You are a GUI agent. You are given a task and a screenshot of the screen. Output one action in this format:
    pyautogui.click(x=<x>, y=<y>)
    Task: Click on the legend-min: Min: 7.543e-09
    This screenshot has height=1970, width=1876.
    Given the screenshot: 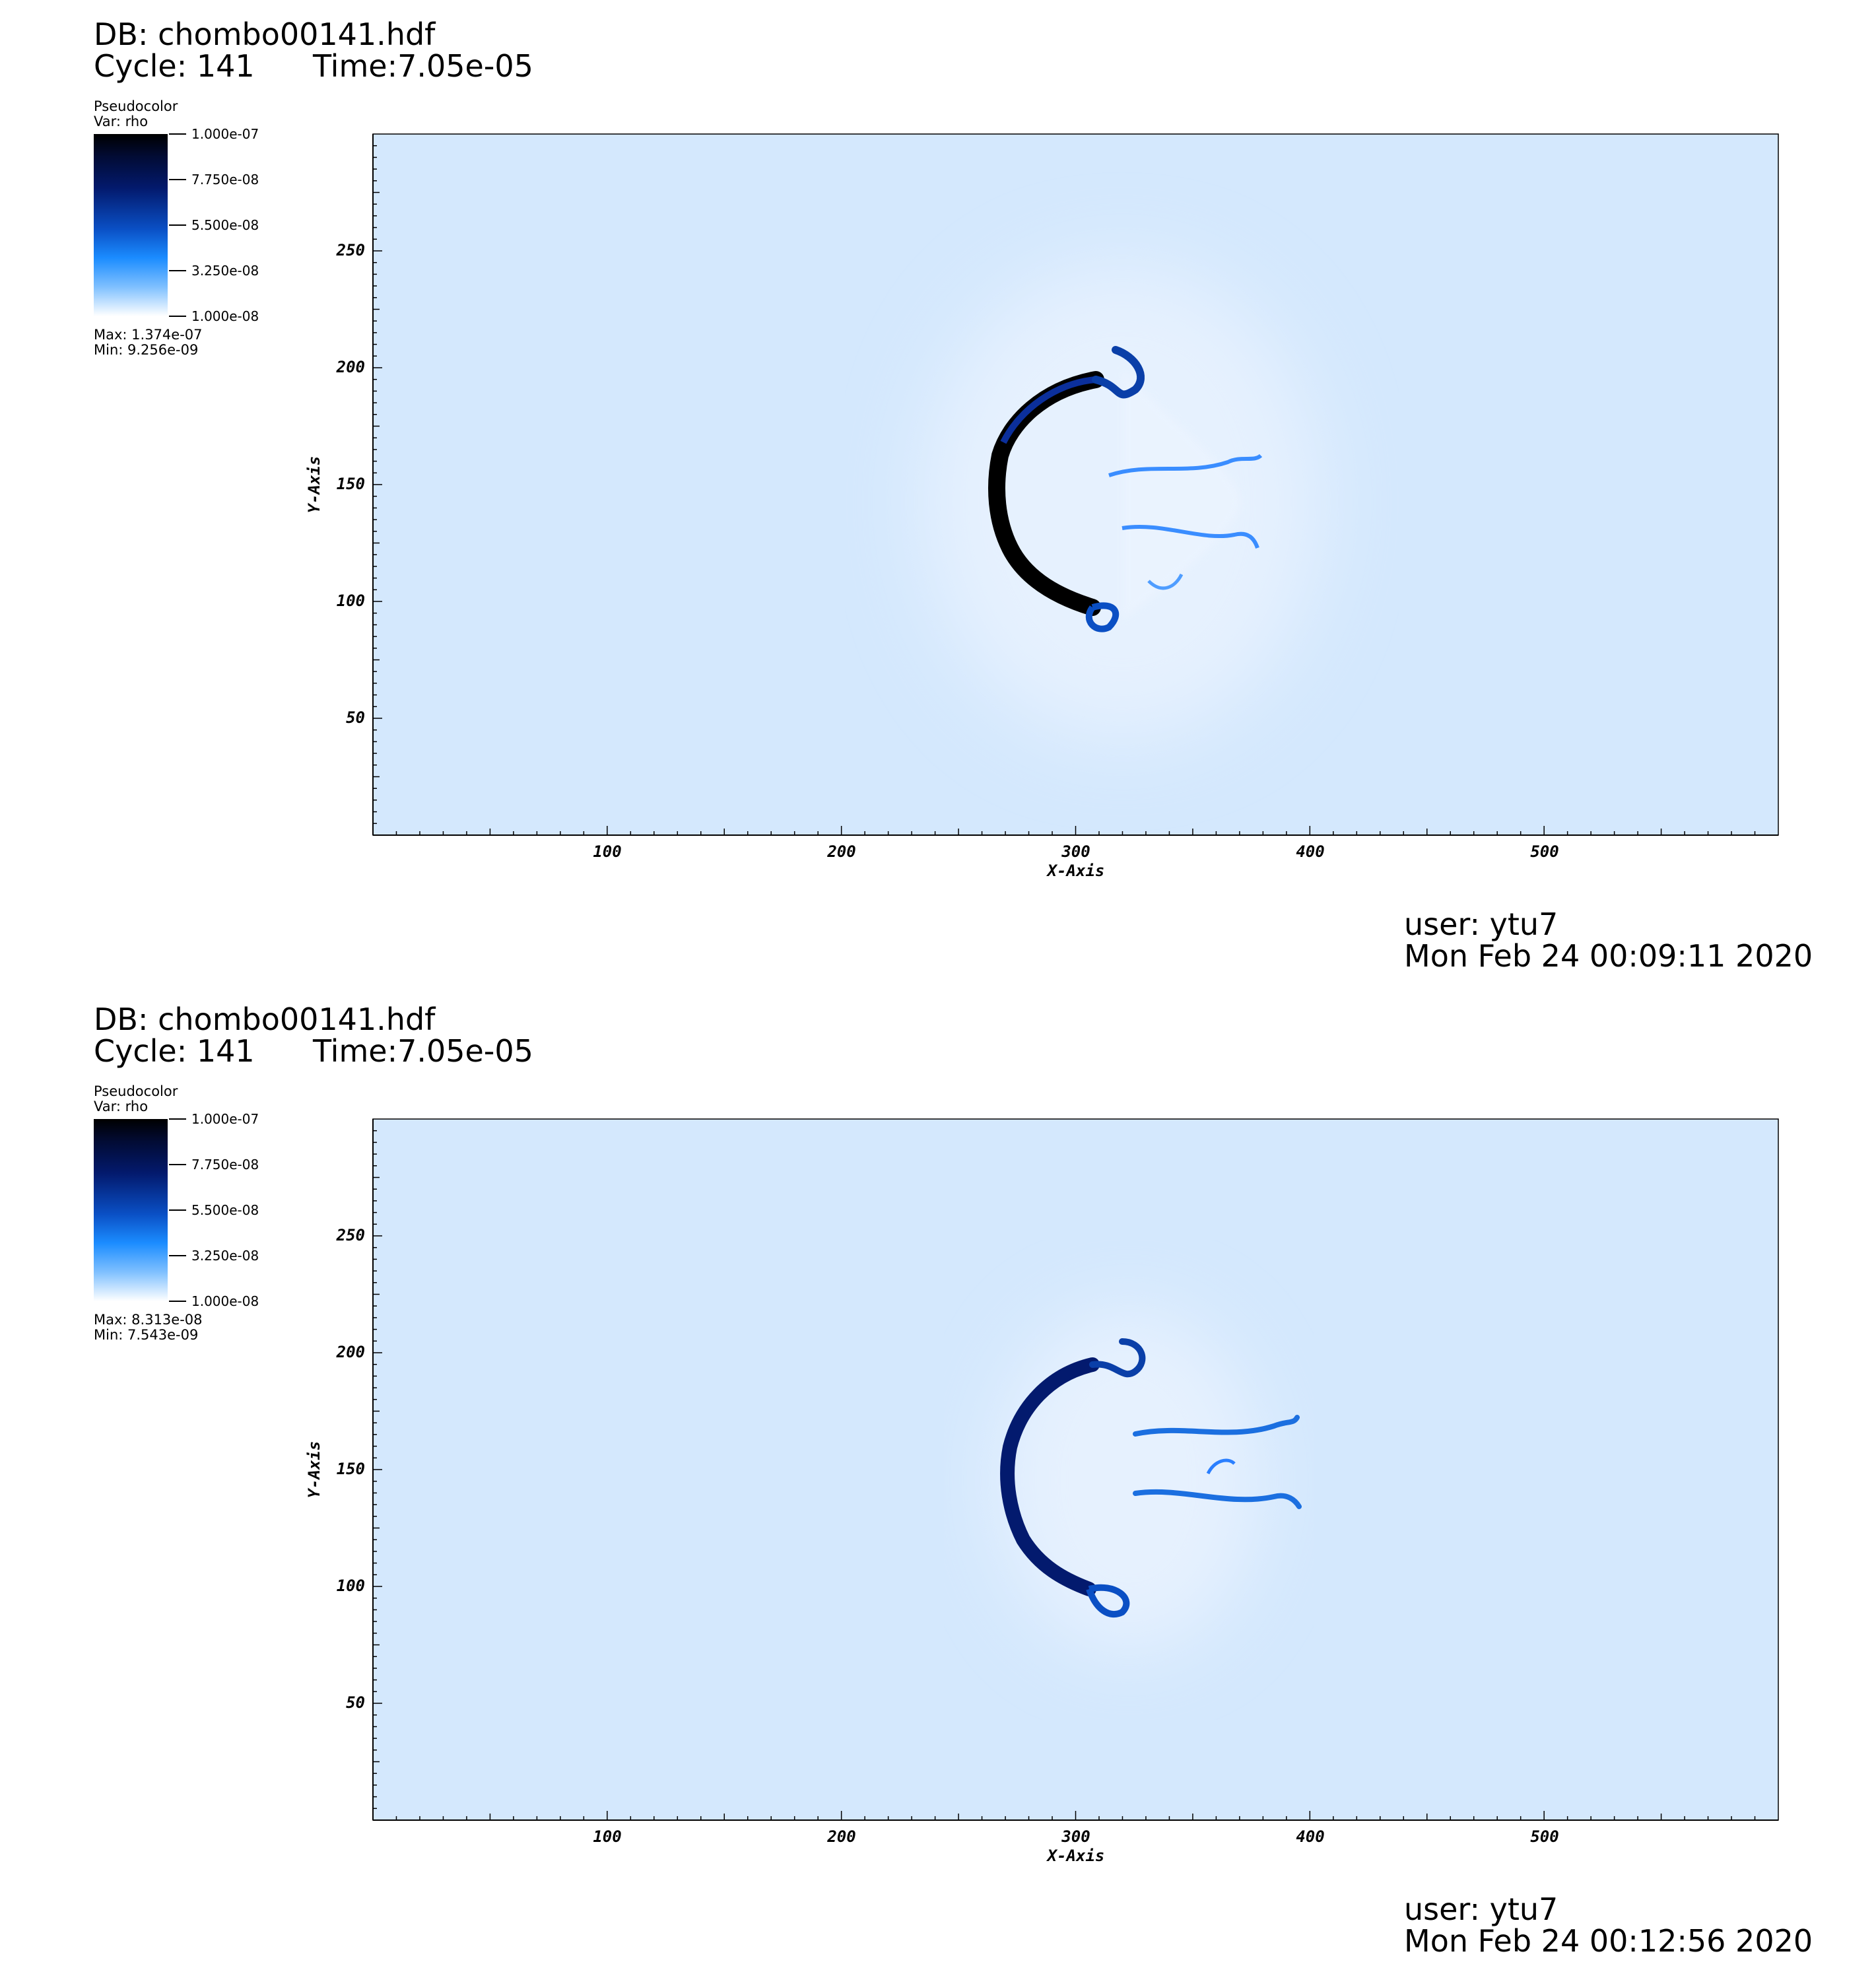 What is the action you would take?
    pyautogui.click(x=146, y=1335)
    